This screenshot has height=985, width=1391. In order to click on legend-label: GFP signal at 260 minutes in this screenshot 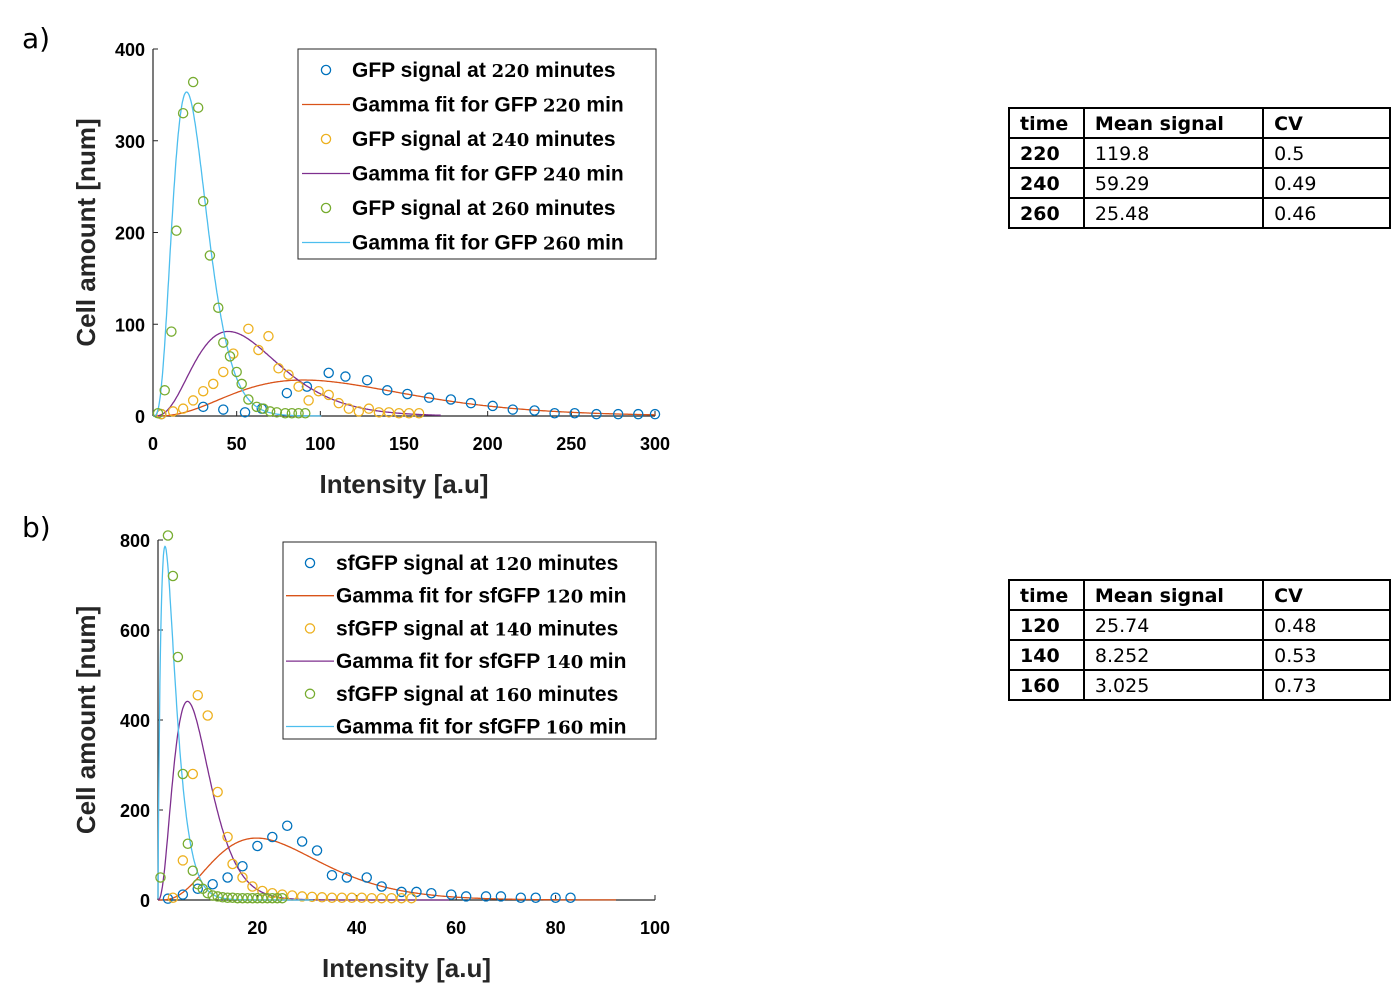, I will do `click(484, 208)`.